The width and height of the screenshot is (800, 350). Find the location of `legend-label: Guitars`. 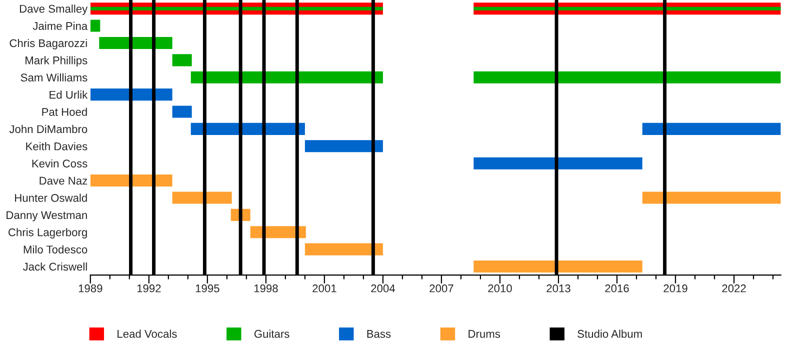

legend-label: Guitars is located at coordinates (272, 334).